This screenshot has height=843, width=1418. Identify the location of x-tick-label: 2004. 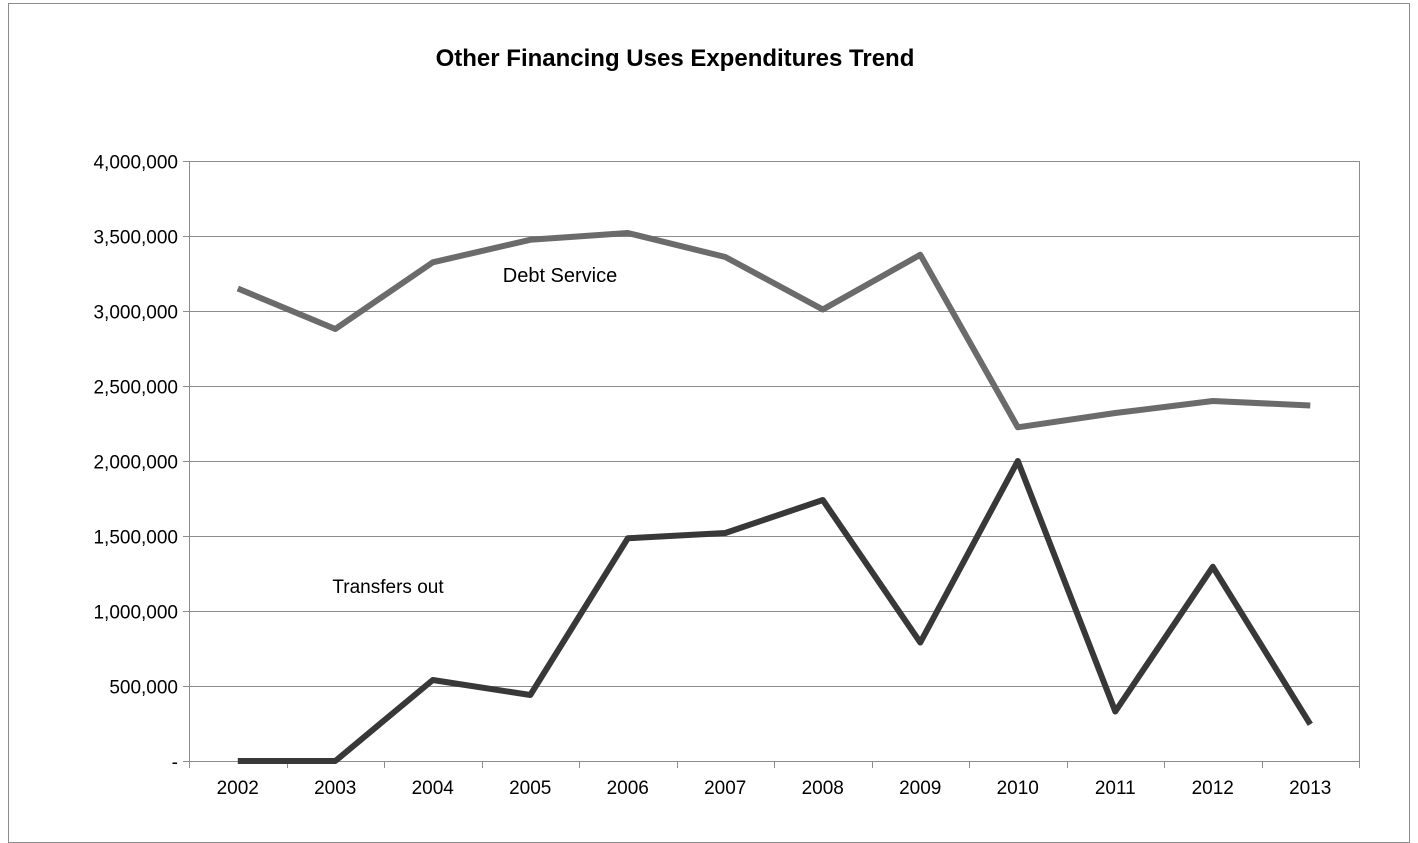
(433, 788).